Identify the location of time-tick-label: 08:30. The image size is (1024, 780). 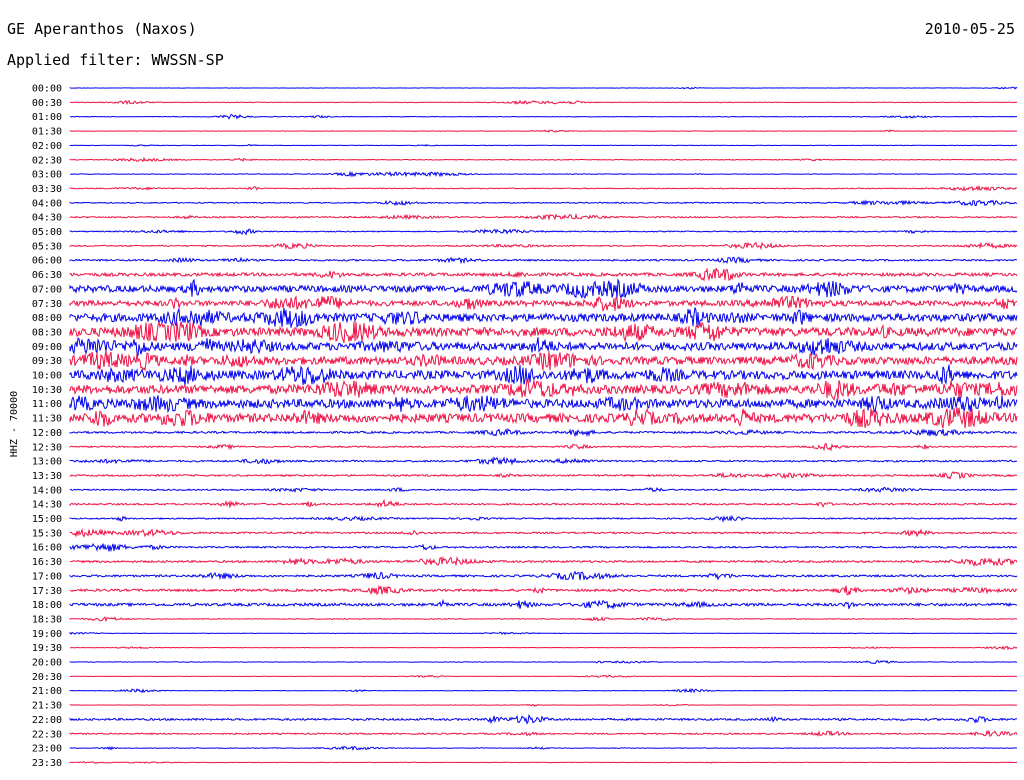
(47, 332).